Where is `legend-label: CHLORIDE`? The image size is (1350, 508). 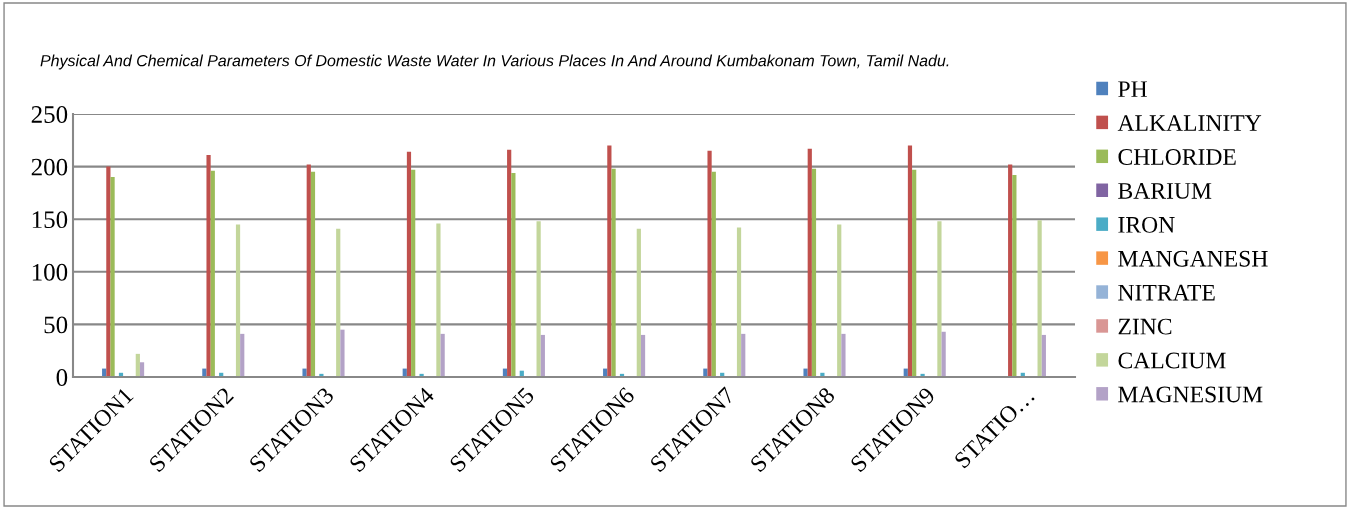
legend-label: CHLORIDE is located at coordinates (1177, 157).